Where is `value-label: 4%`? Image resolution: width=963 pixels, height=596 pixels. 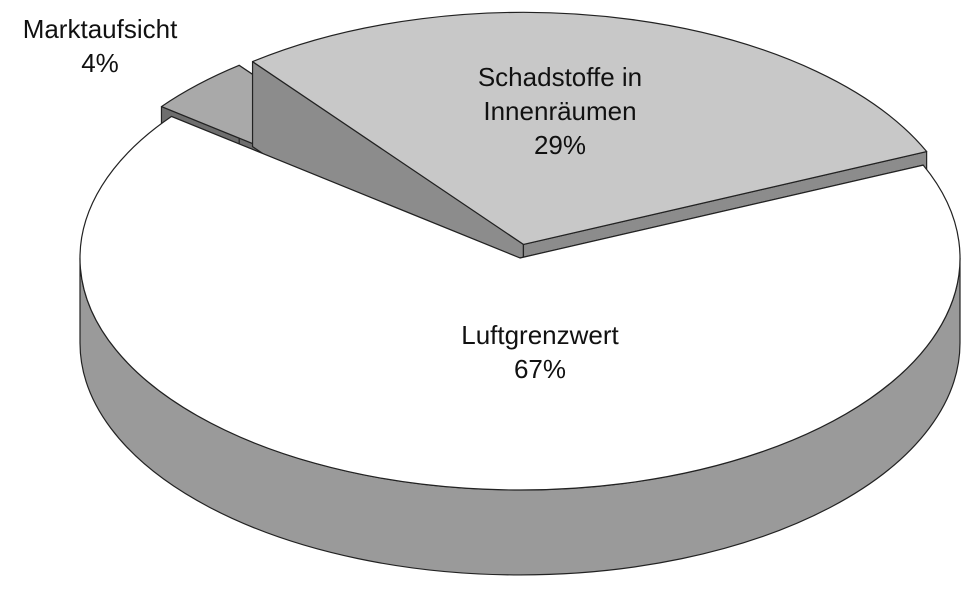 value-label: 4% is located at coordinates (100, 63).